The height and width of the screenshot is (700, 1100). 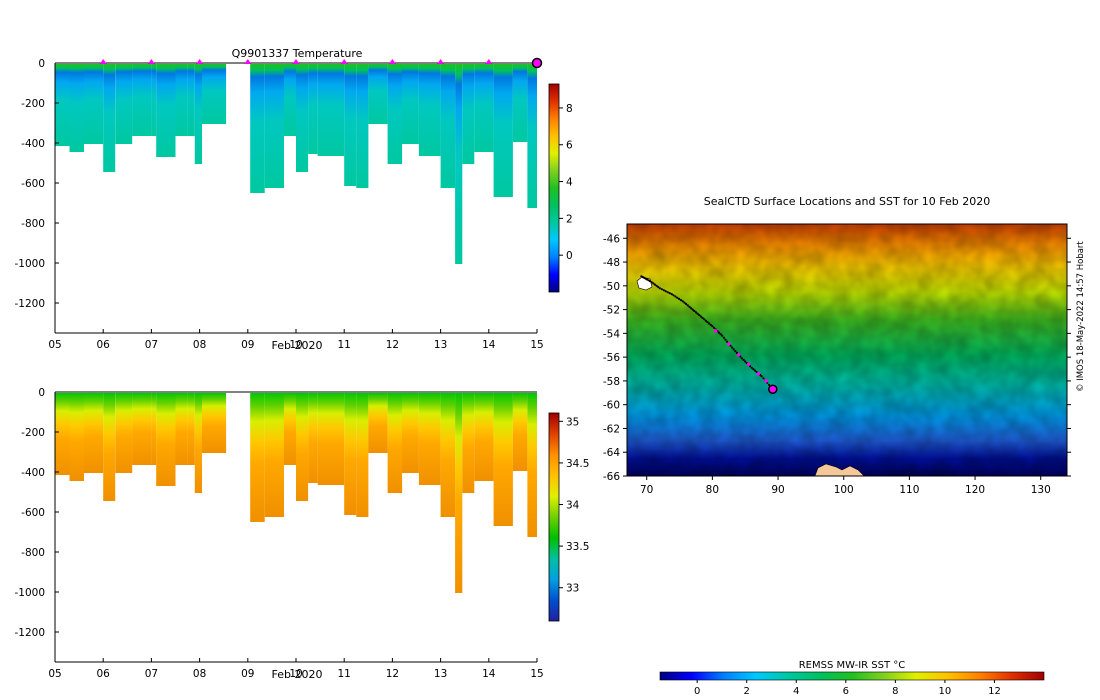 I want to click on temperature-chart-title: Q9901337 Temperature, so click(x=297, y=53).